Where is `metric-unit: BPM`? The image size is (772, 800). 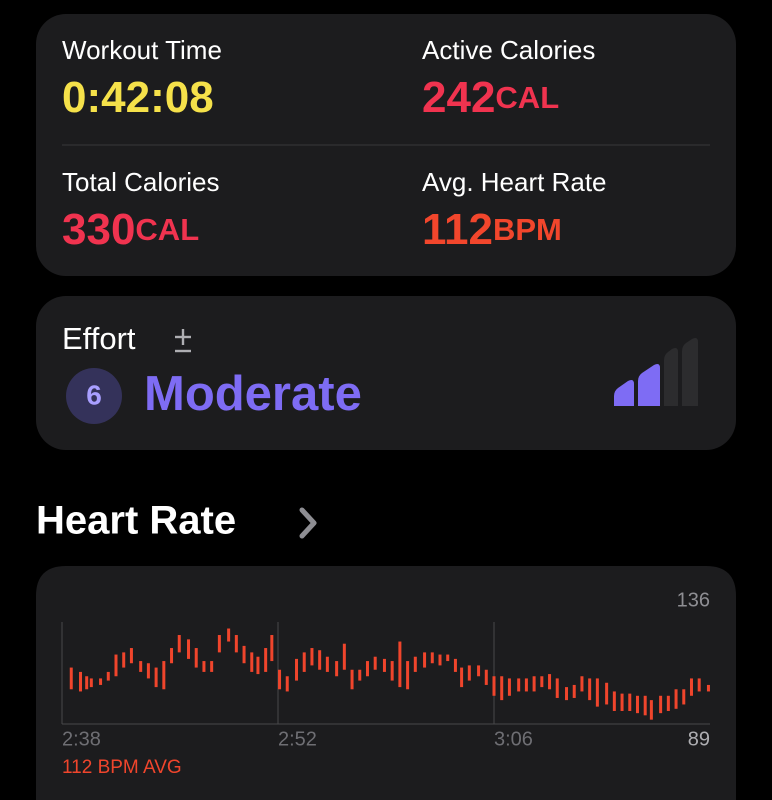
metric-unit: BPM is located at coordinates (527, 229).